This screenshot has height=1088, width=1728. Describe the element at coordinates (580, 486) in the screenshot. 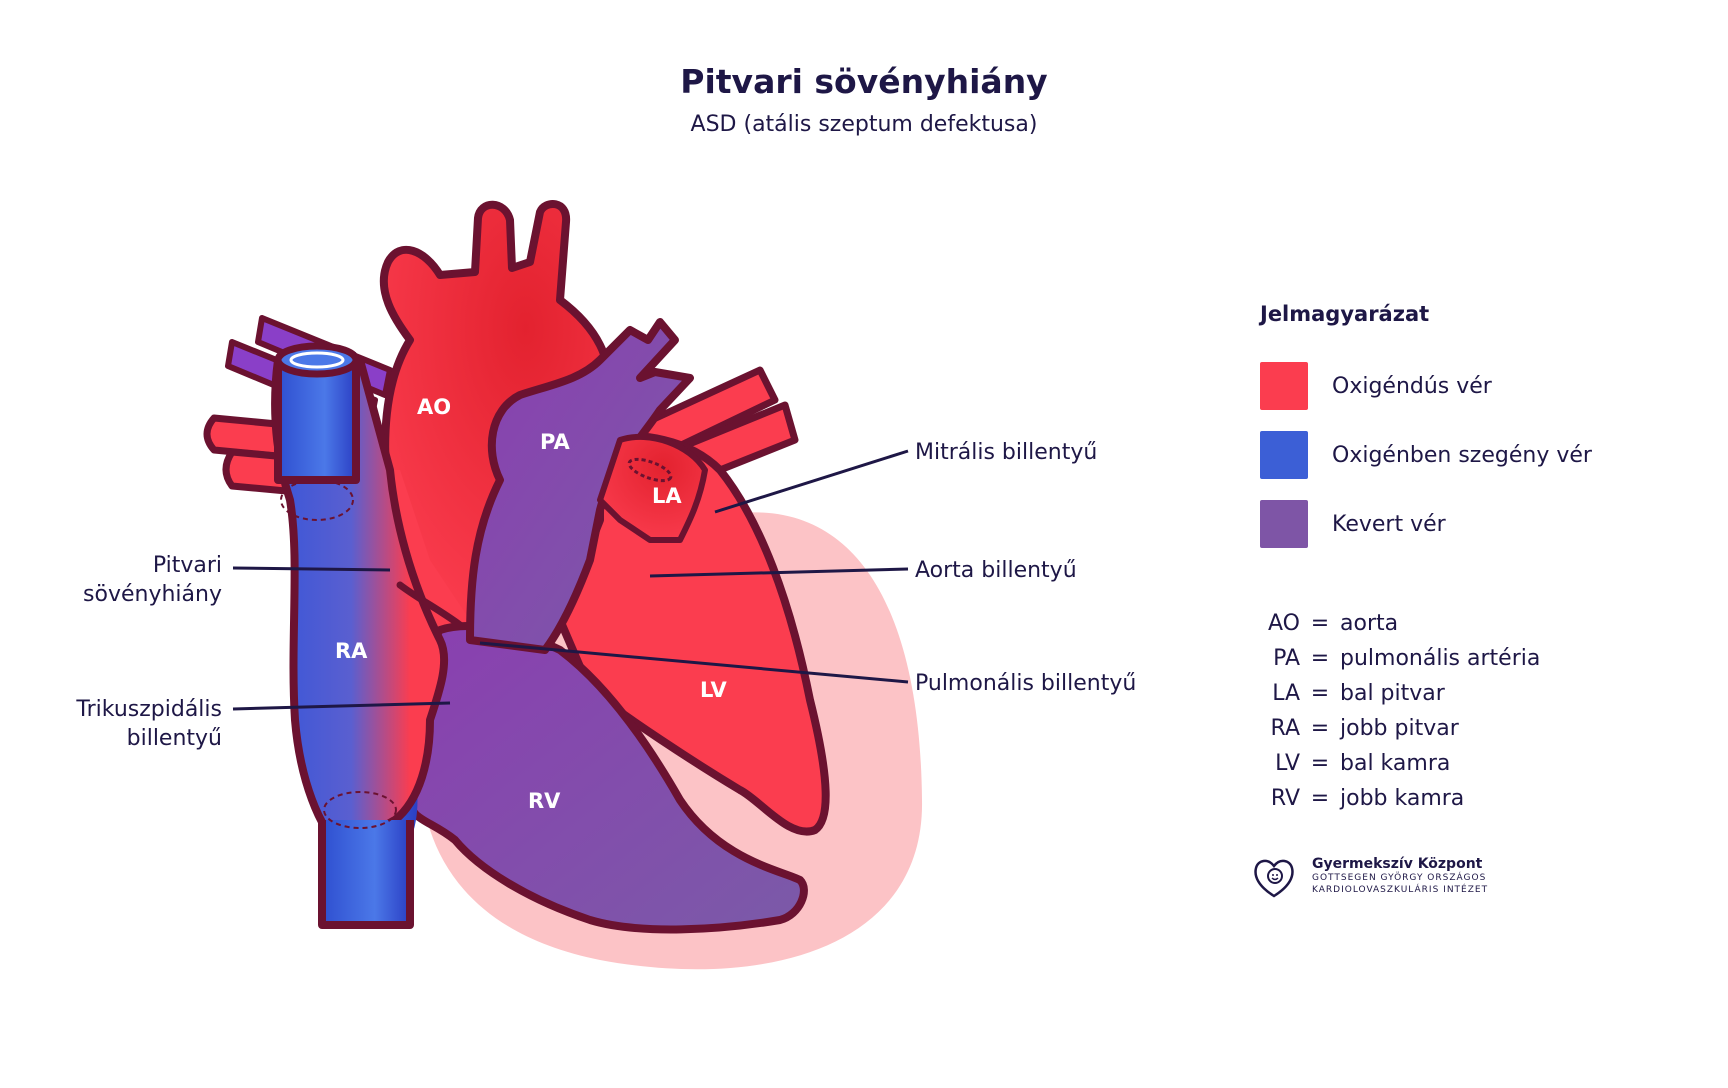

I see `pulmonary-artery` at that location.